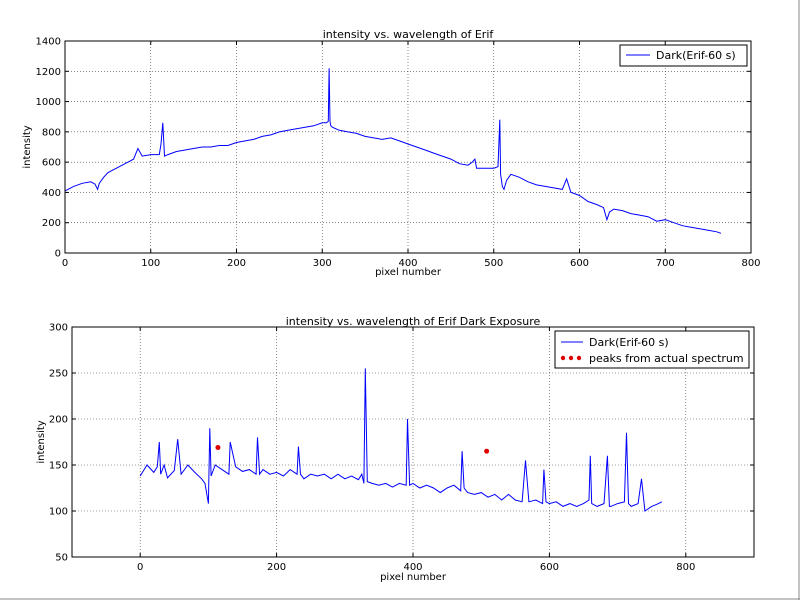 This screenshot has width=800, height=600. Describe the element at coordinates (48, 102) in the screenshot. I see `chart-top-y-tick-label: 1000` at that location.